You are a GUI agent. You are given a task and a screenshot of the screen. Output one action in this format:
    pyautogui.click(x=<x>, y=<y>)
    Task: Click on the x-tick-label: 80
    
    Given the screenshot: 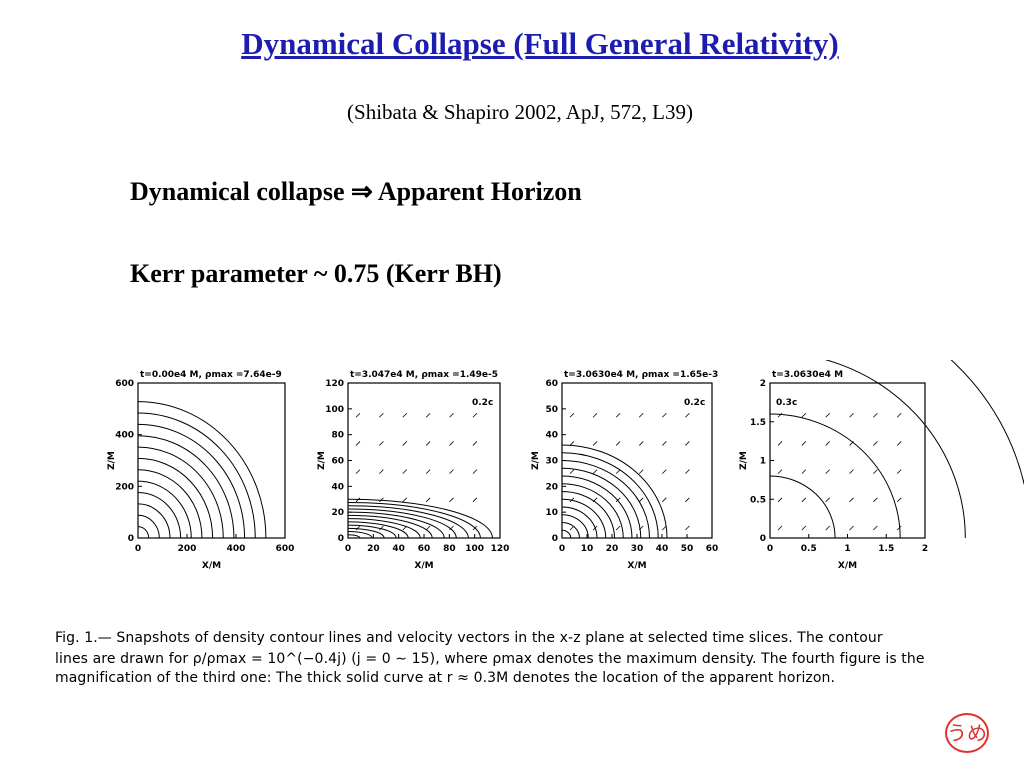 What is the action you would take?
    pyautogui.click(x=449, y=549)
    